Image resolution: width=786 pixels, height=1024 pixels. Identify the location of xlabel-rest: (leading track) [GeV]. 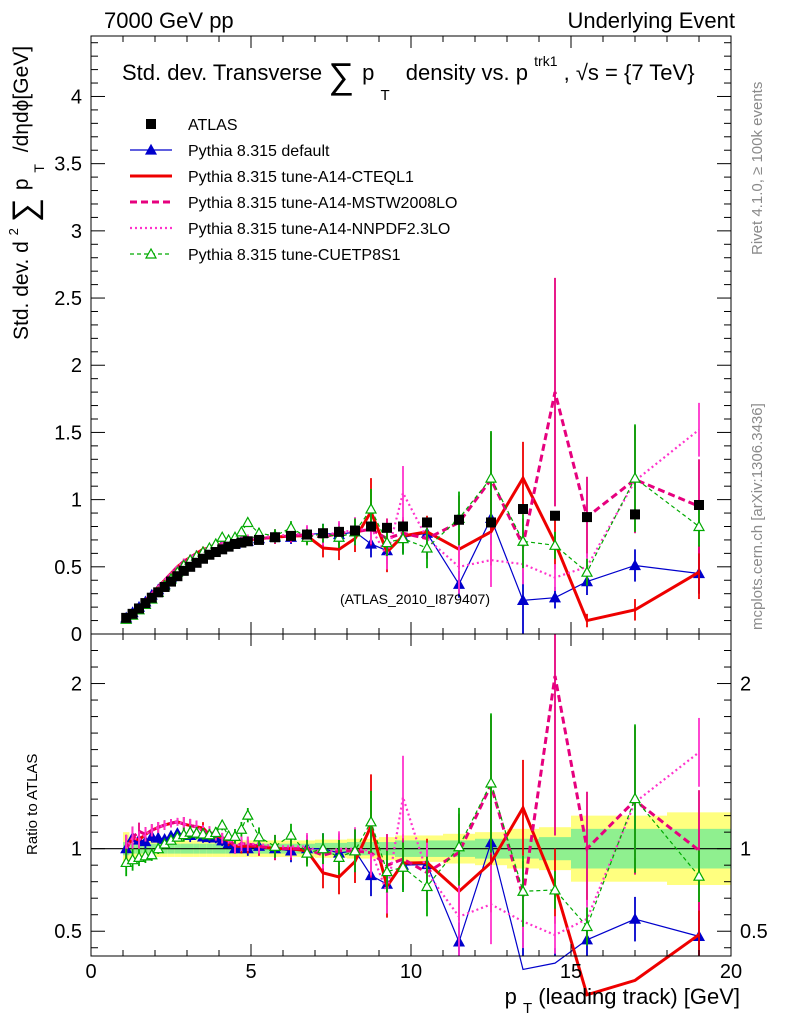
(639, 996).